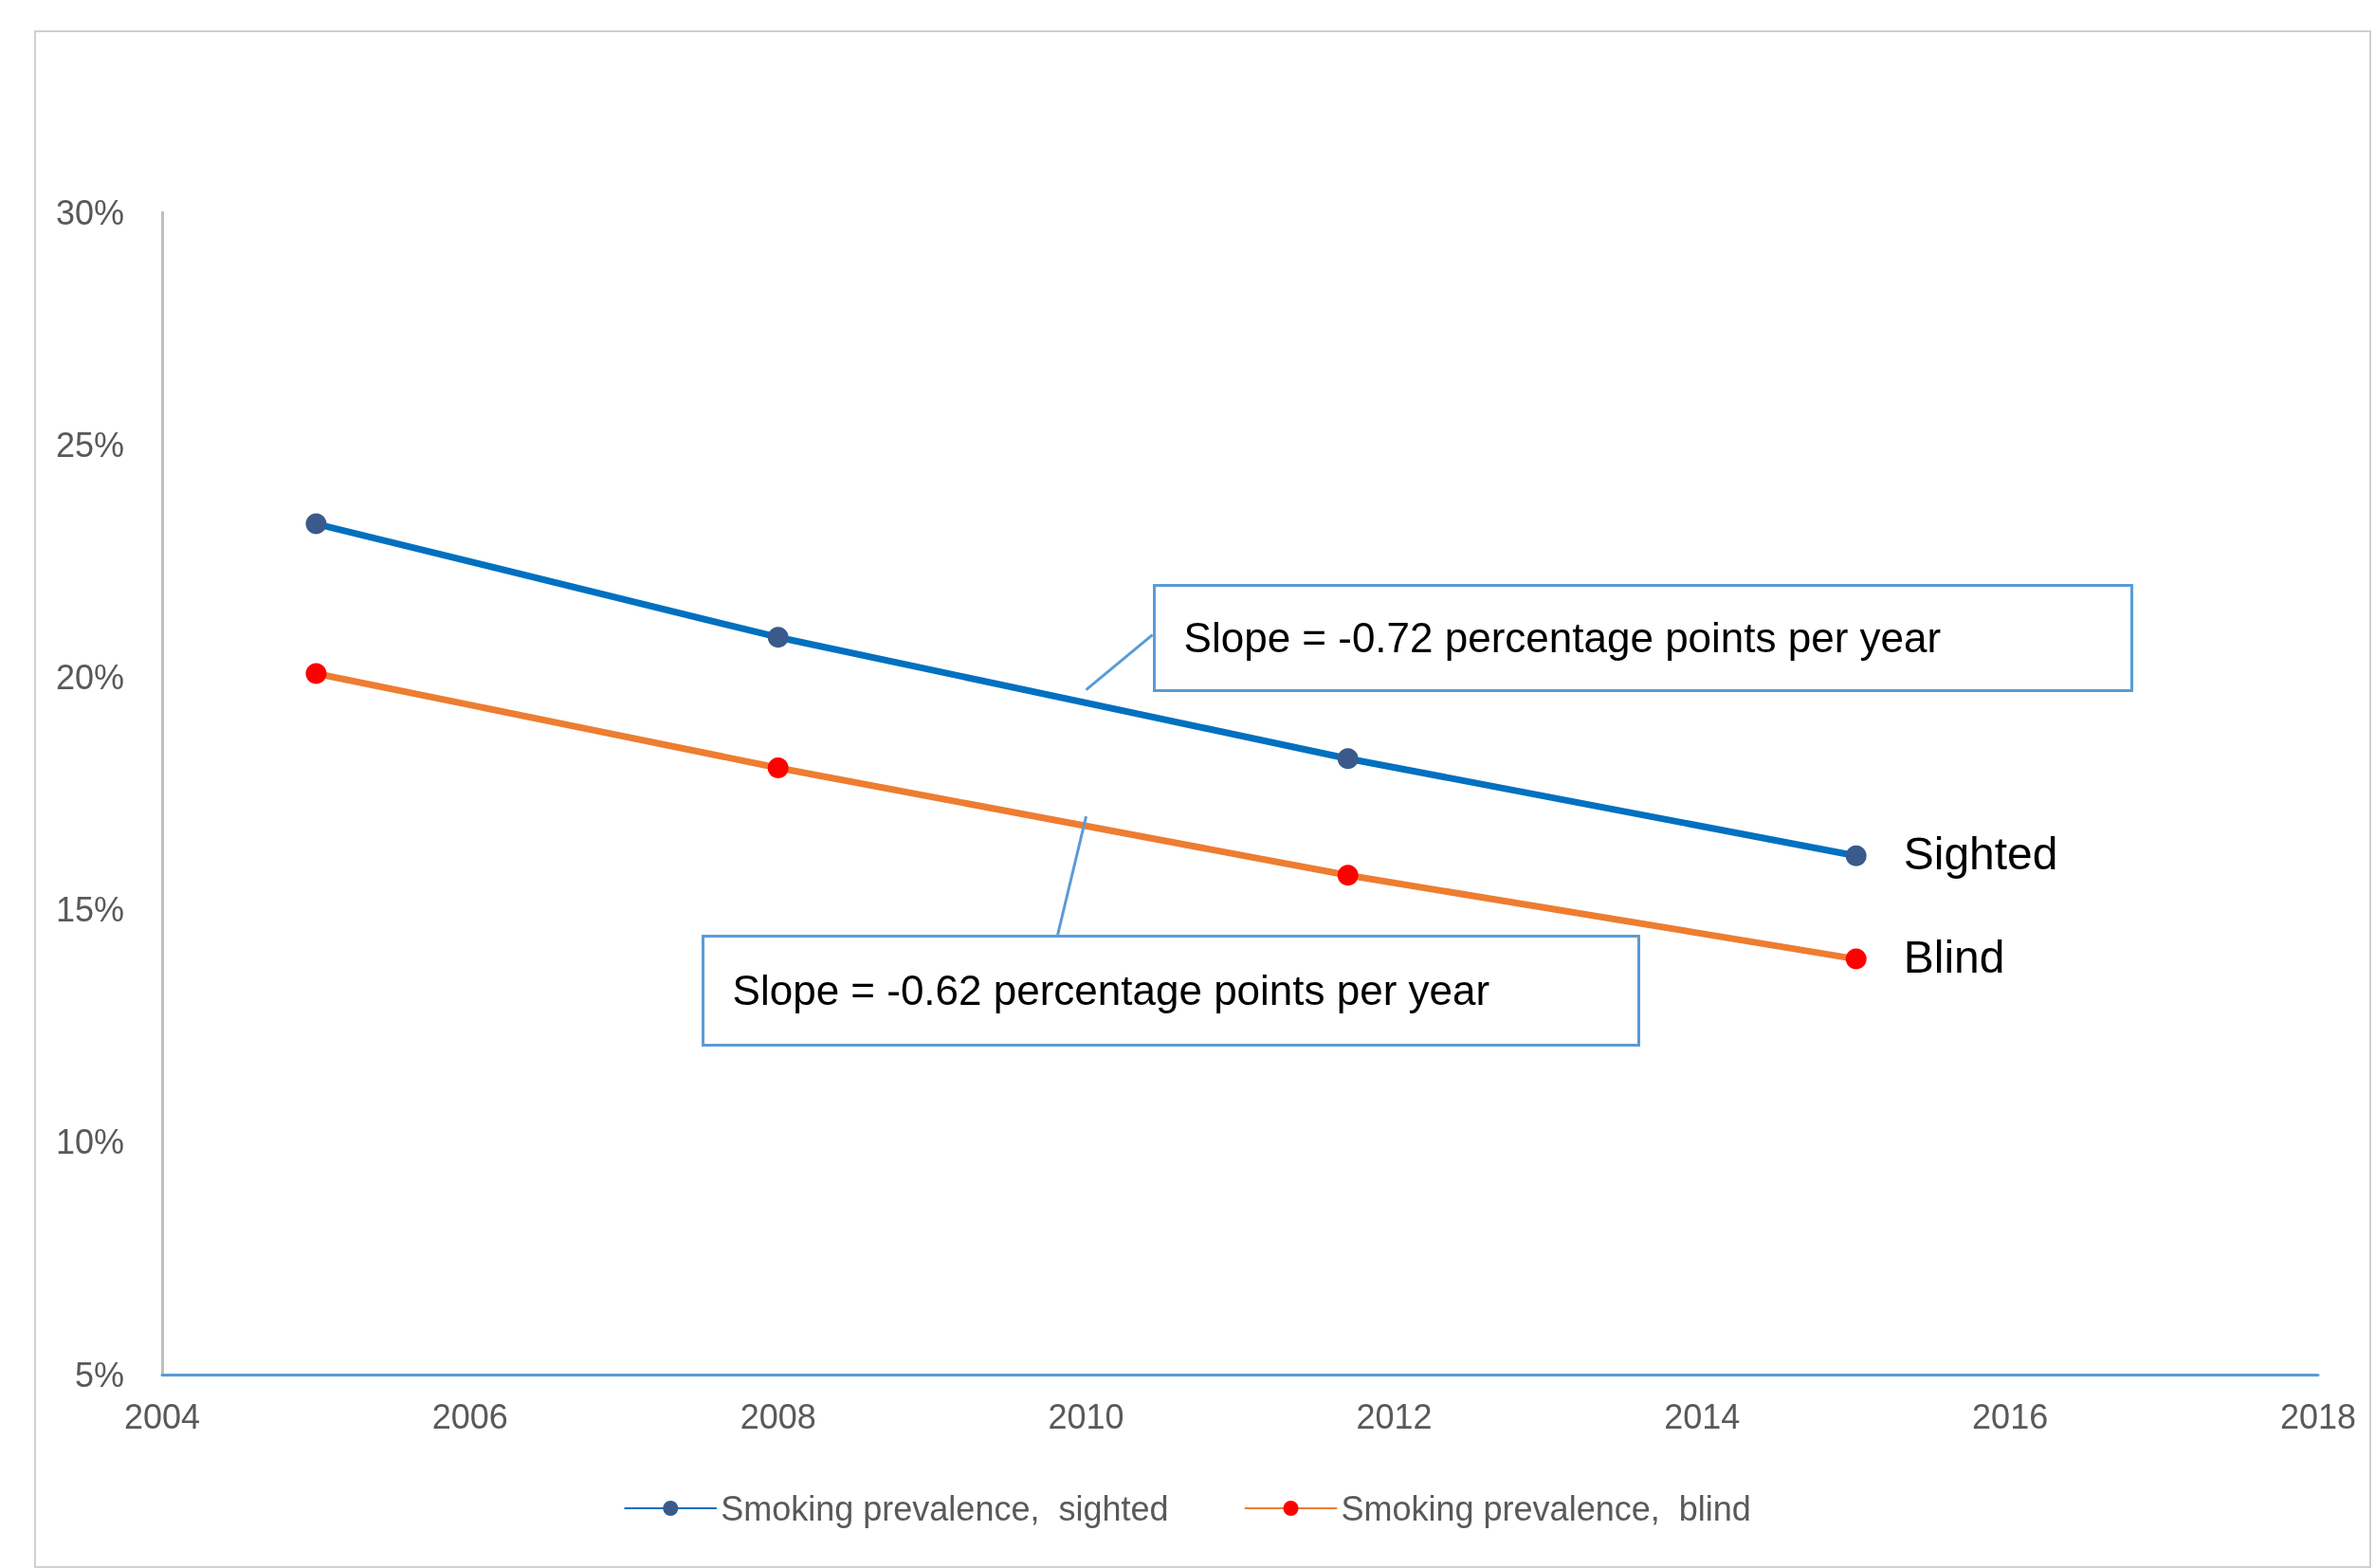  What do you see at coordinates (89, 677) in the screenshot?
I see `y-tick-label: 20%` at bounding box center [89, 677].